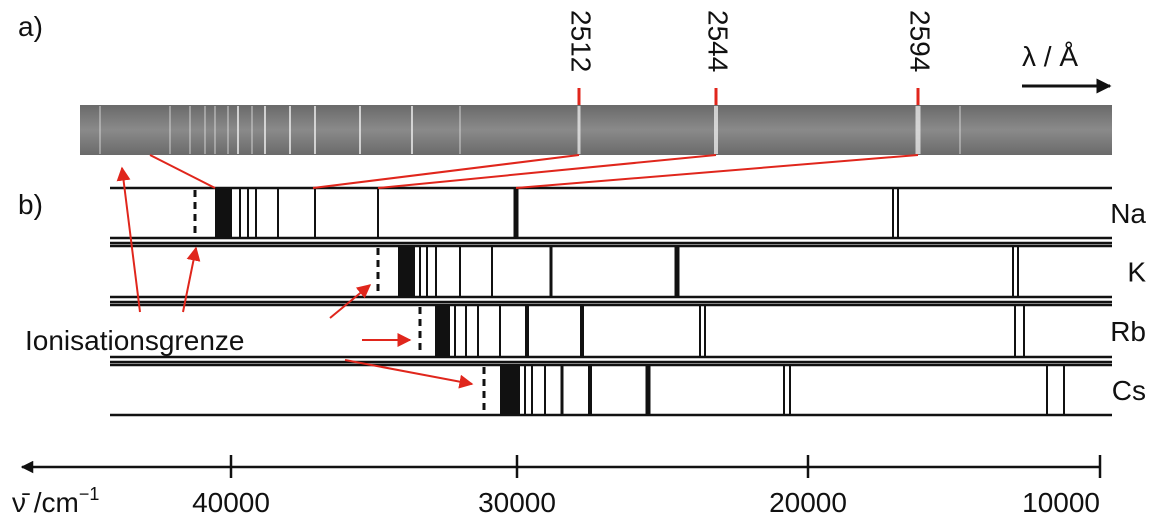 The height and width of the screenshot is (526, 1162). I want to click on wavelength-label: 2544, so click(718, 41).